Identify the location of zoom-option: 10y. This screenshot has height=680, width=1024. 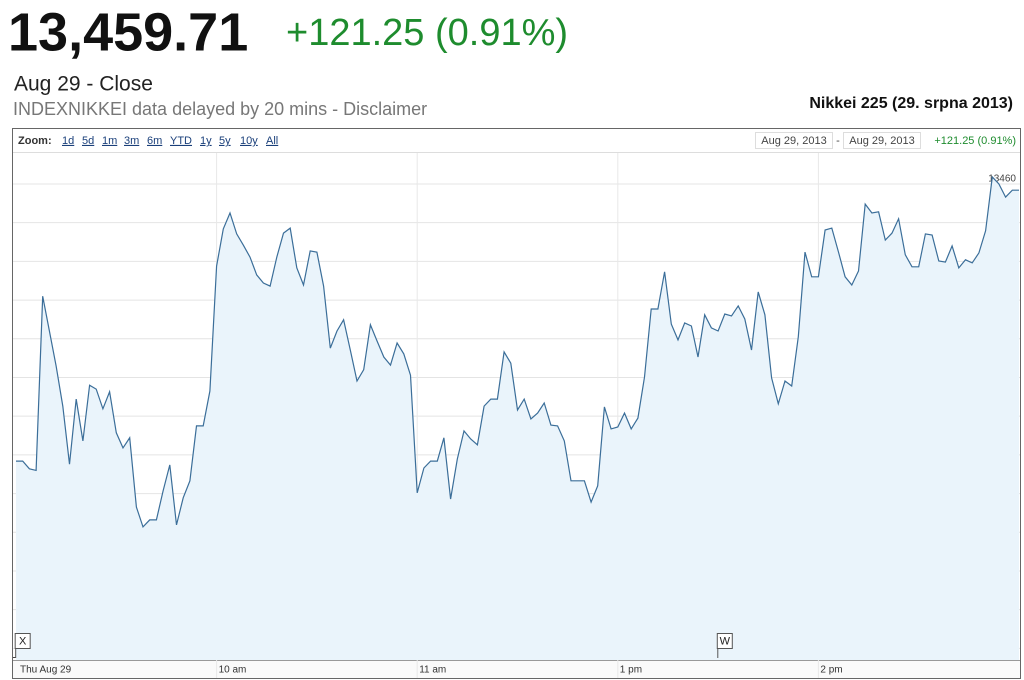
(249, 141).